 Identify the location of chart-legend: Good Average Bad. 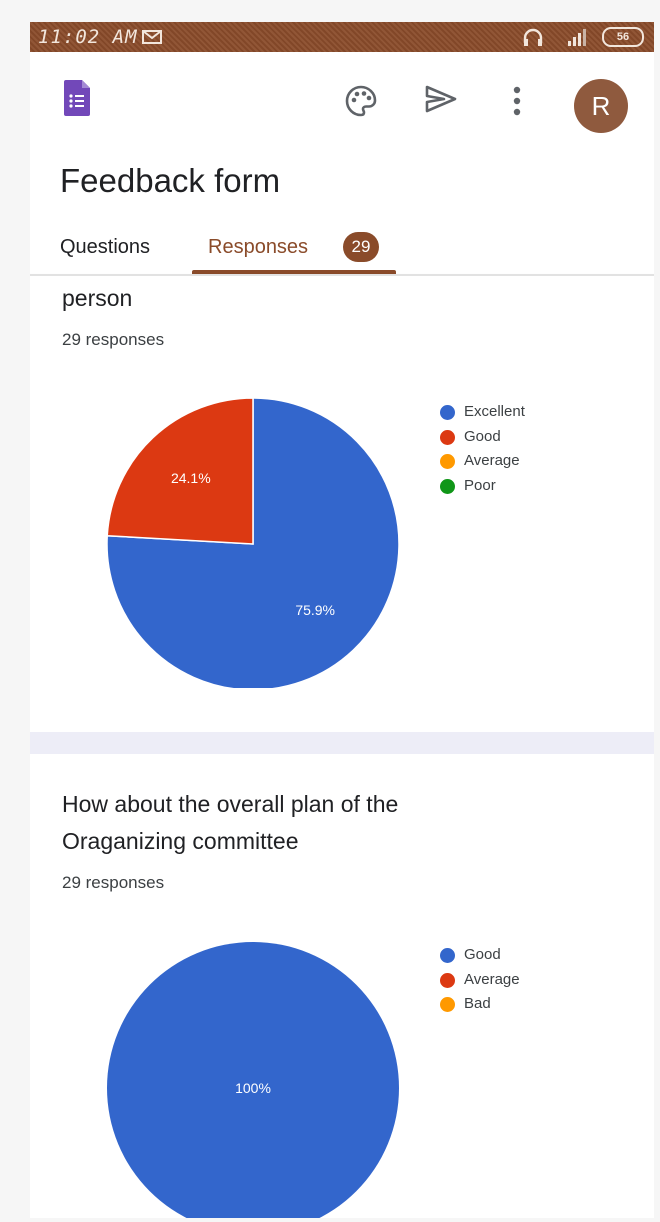
(480, 980).